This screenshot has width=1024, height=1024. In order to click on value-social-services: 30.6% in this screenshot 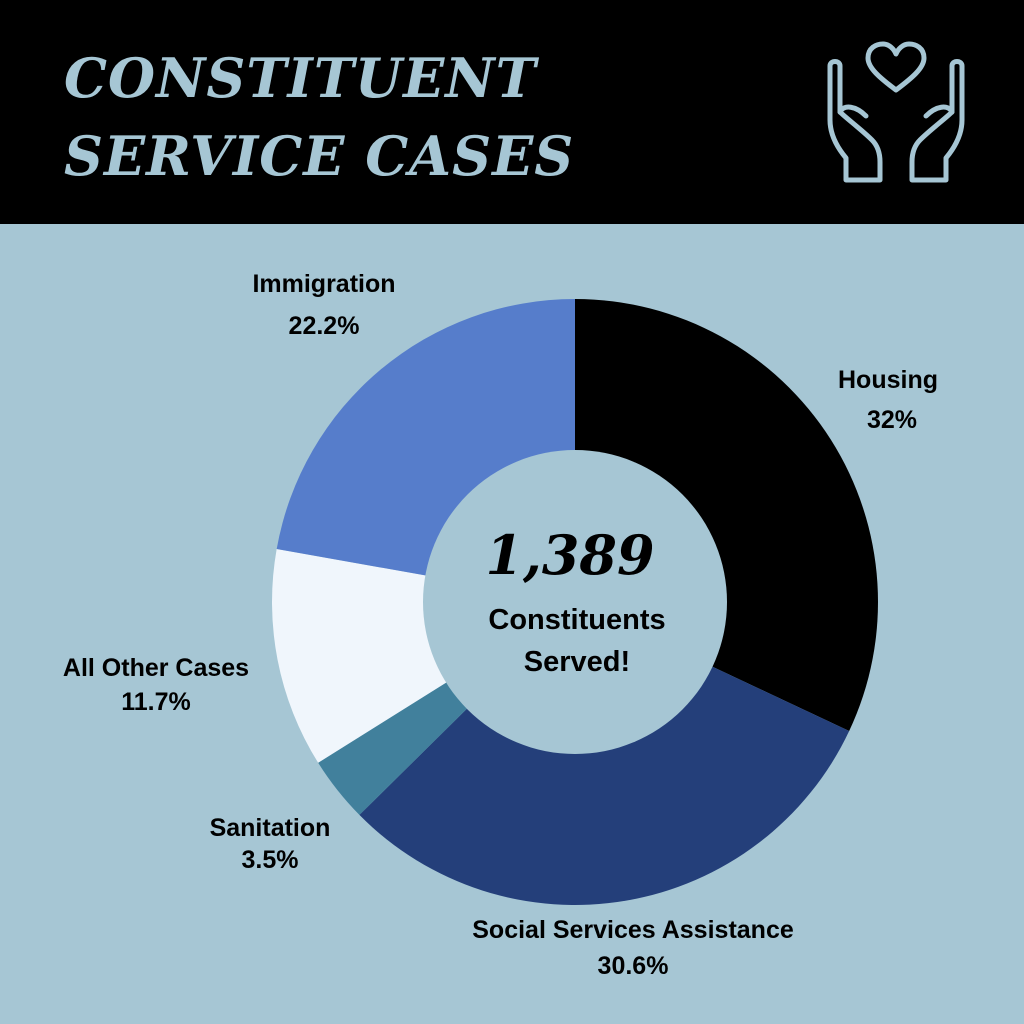, I will do `click(633, 966)`.